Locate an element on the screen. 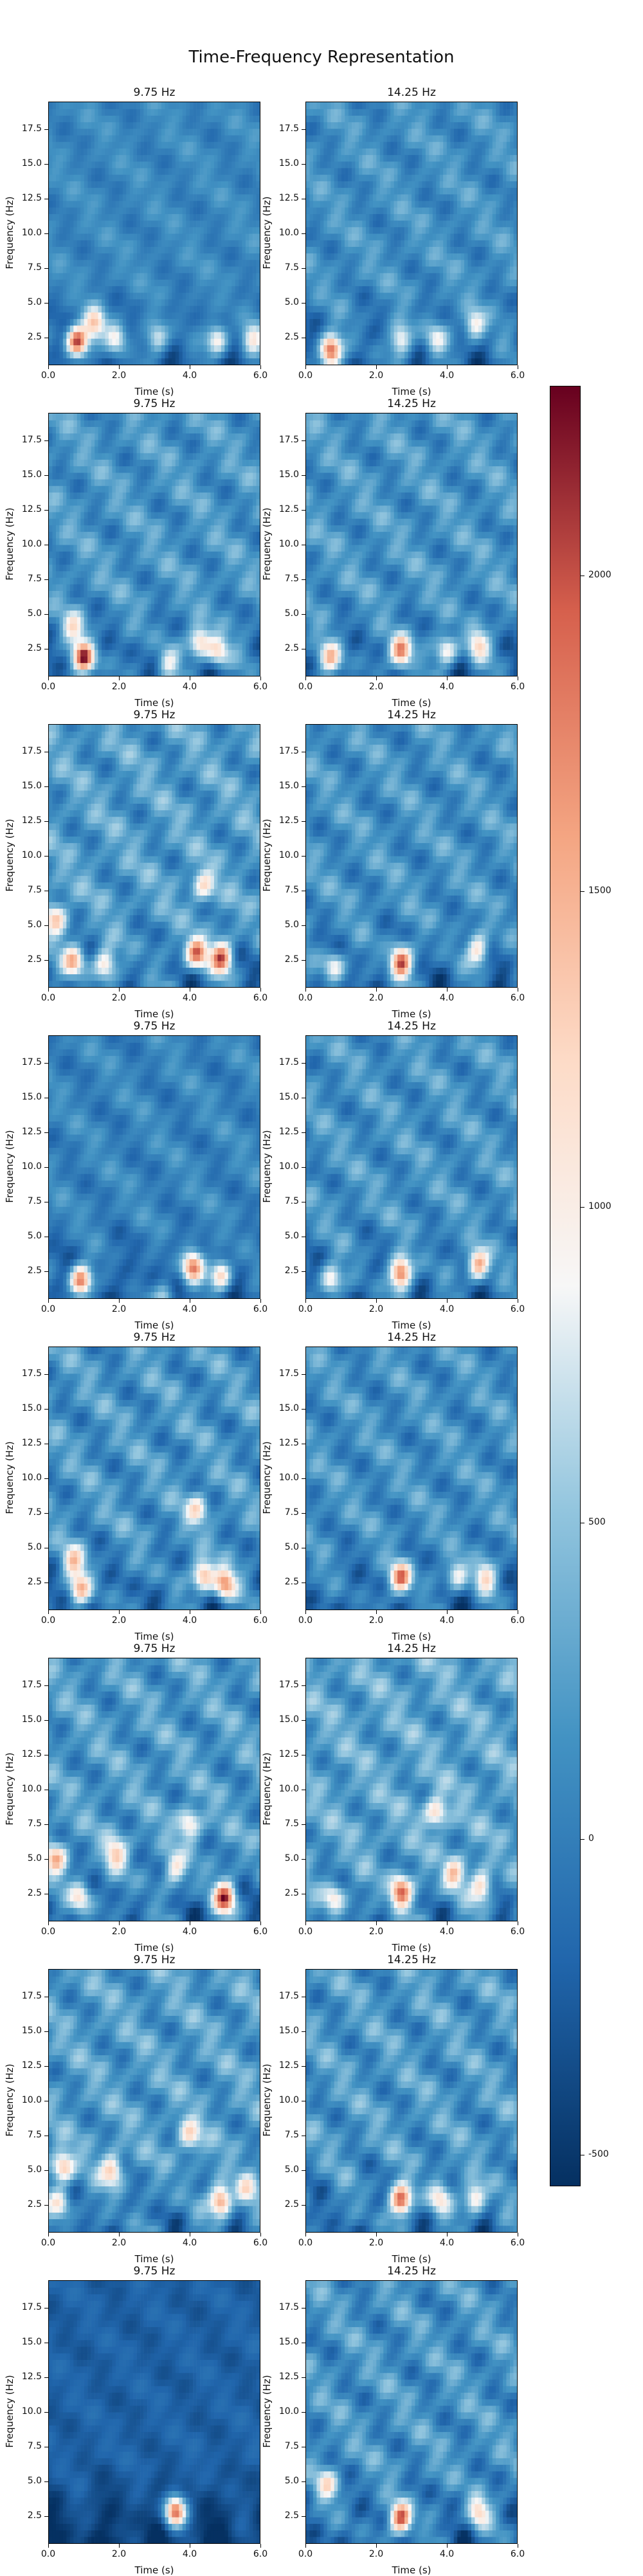 The height and width of the screenshot is (2576, 643). colorbar-tick-label: 2000 is located at coordinates (599, 575).